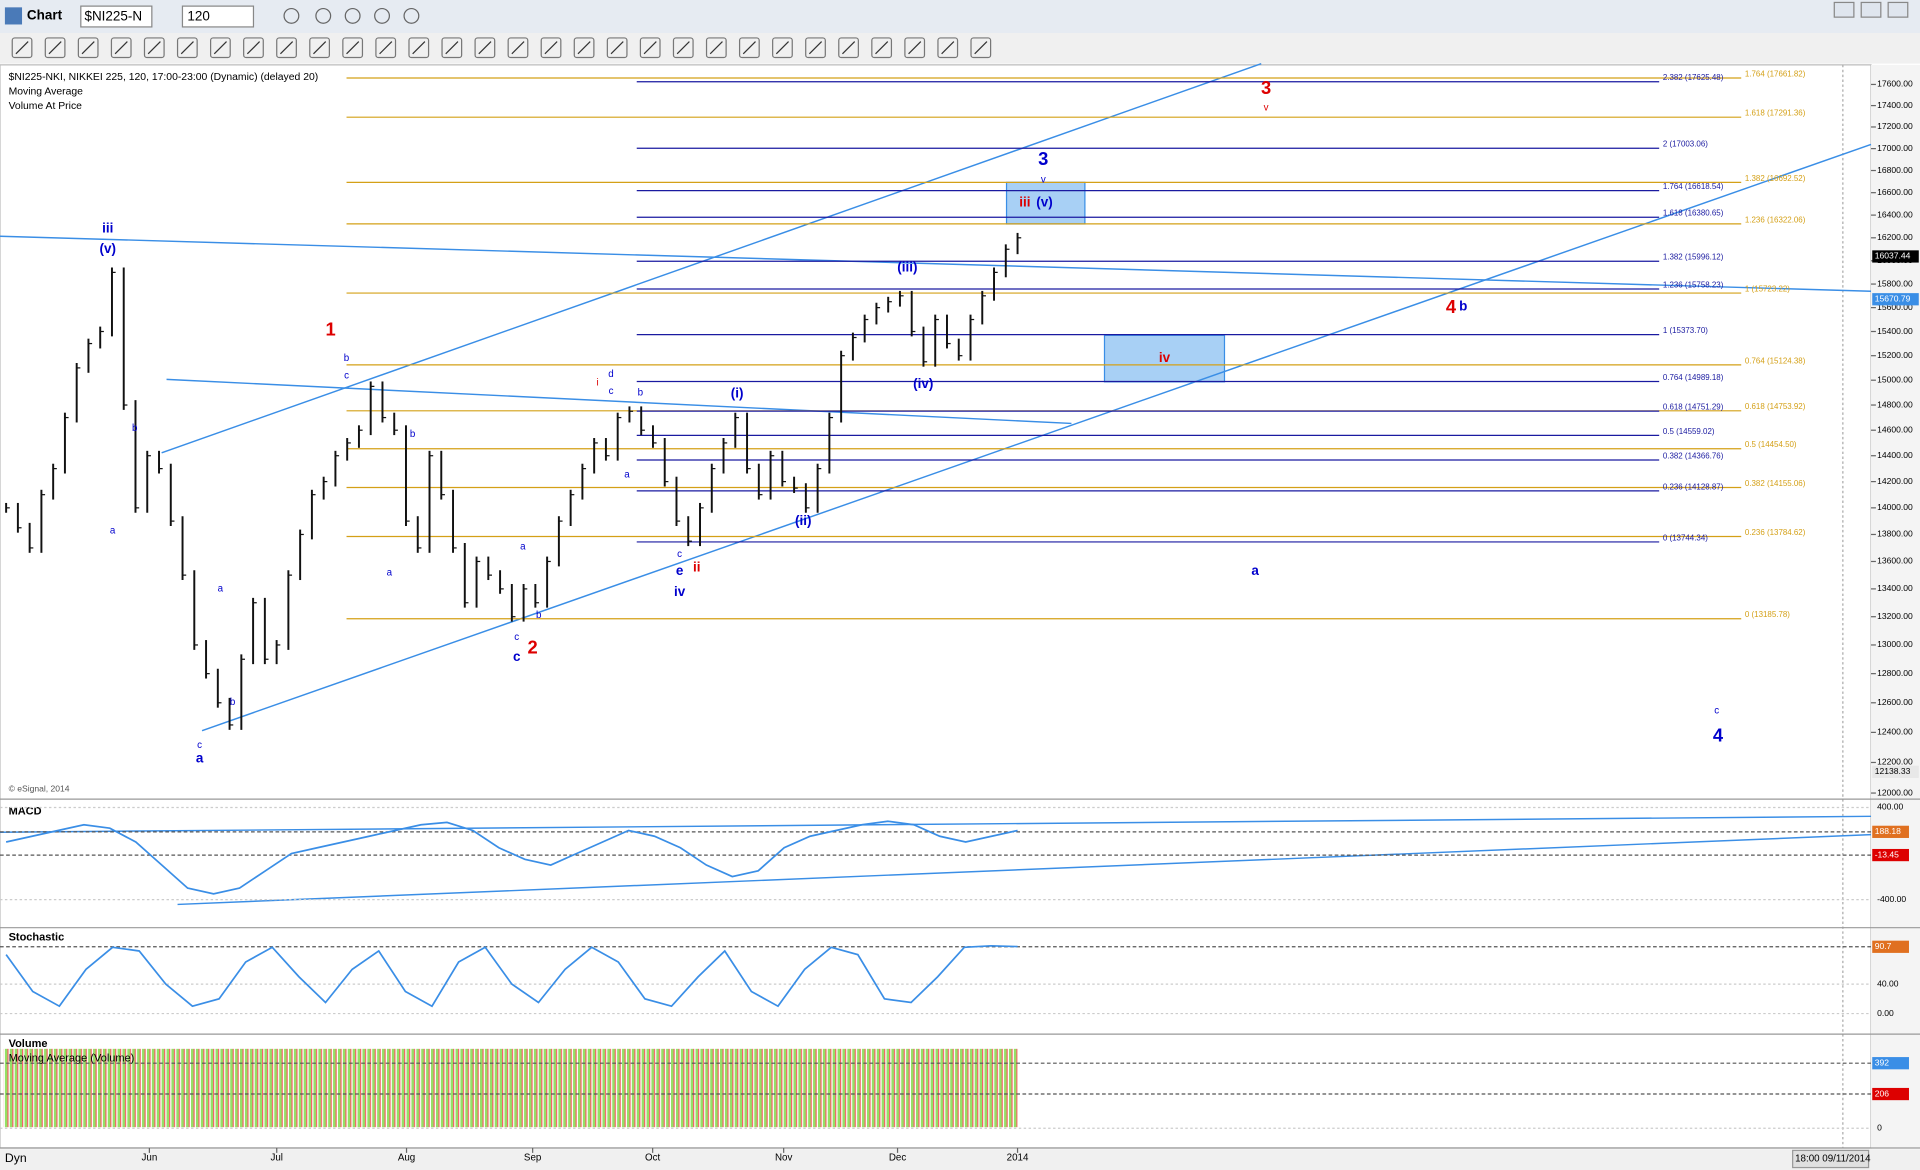 Image resolution: width=1920 pixels, height=1170 pixels. Describe the element at coordinates (696, 566) in the screenshot. I see `wave-label: ii` at that location.